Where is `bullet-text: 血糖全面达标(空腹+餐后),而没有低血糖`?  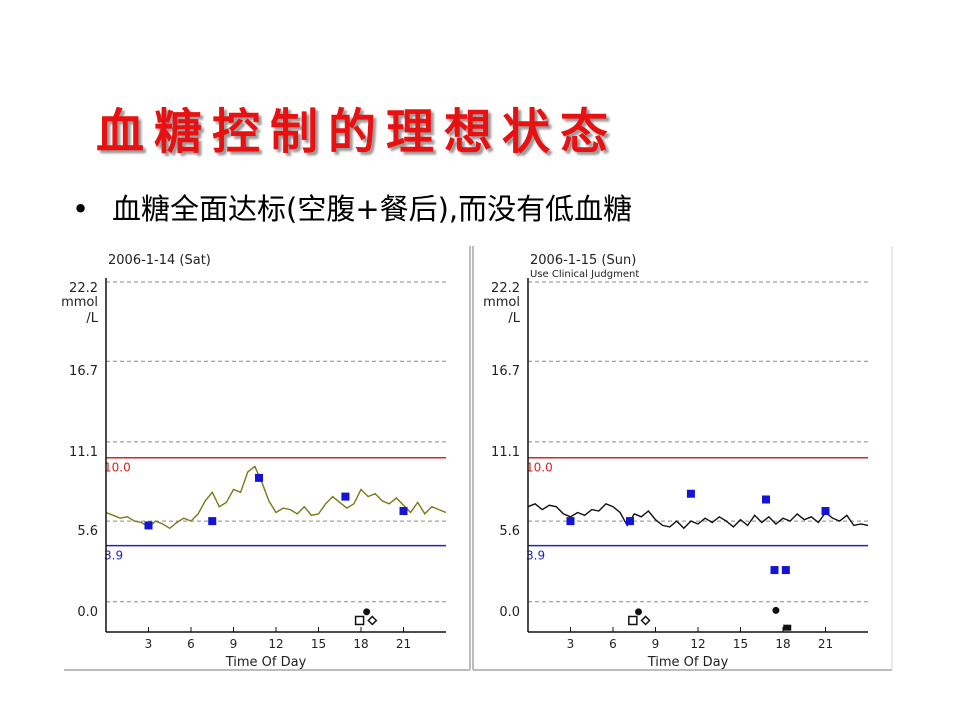
bullet-text: 血糖全面达标(空腹+餐后),而没有低血糖 is located at coordinates (372, 209).